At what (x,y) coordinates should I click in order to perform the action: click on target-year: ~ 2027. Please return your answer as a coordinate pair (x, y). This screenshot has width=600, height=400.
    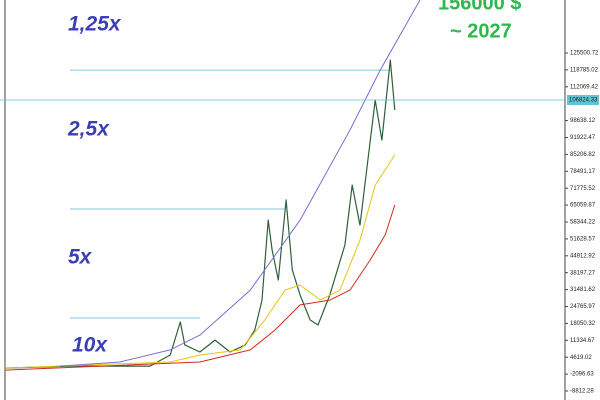
    Looking at the image, I should click on (481, 31).